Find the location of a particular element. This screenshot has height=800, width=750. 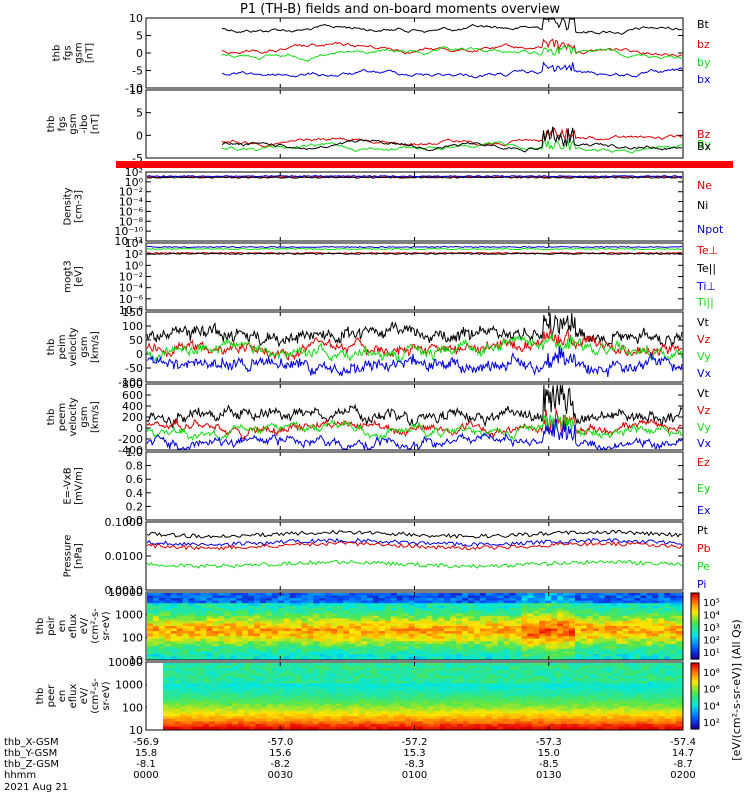

y-tick-label: 10⁻⁴ is located at coordinates (131, 288).